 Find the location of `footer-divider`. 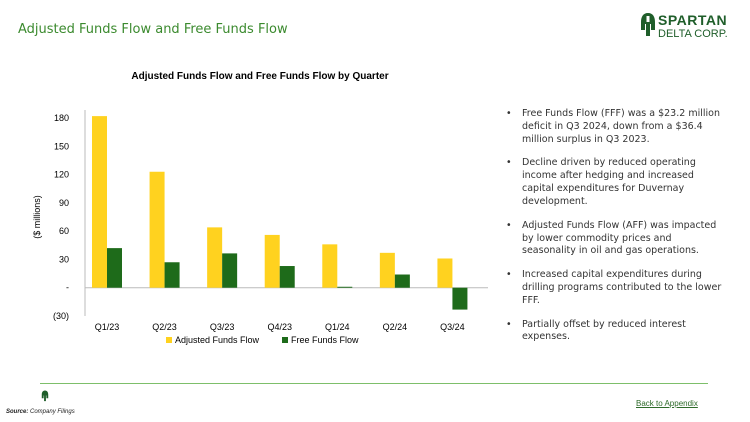

footer-divider is located at coordinates (374, 383).